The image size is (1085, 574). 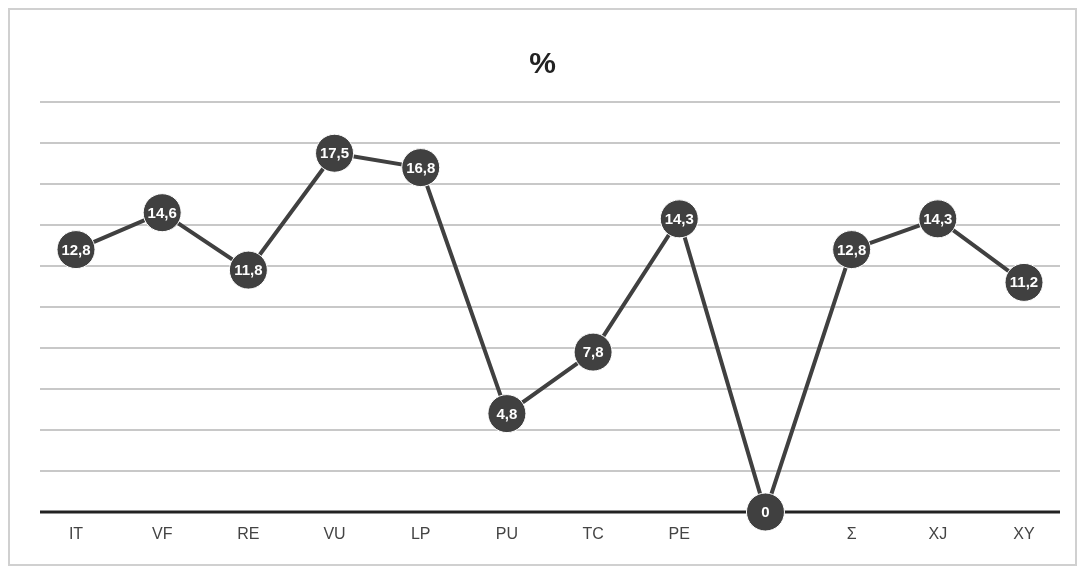 What do you see at coordinates (1024, 282) in the screenshot?
I see `data-label: 11,2` at bounding box center [1024, 282].